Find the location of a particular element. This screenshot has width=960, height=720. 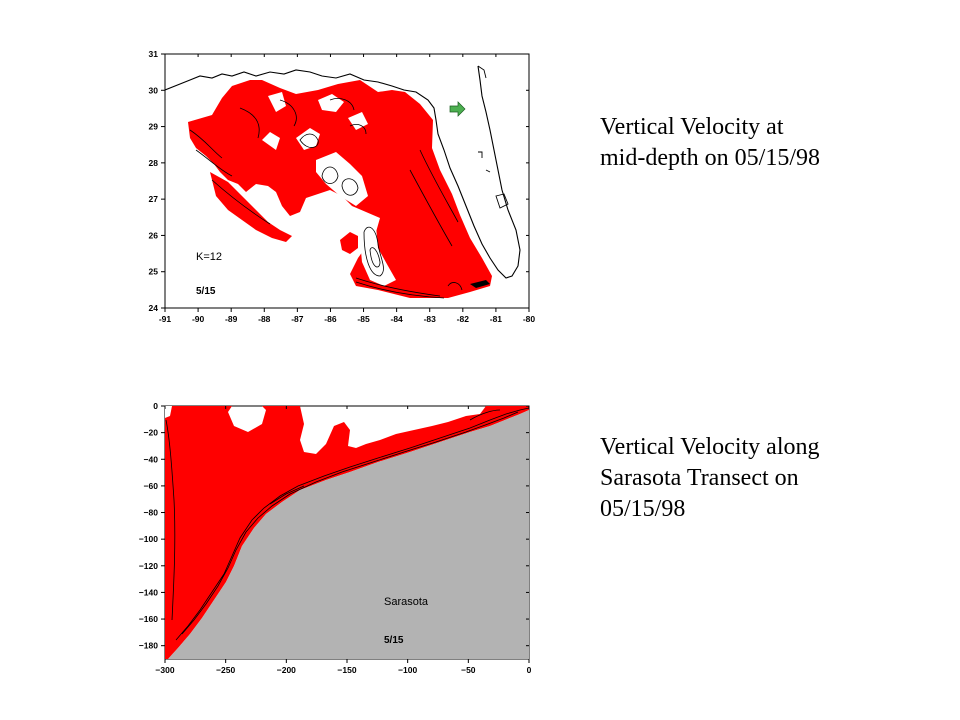

y-tick-label: 27 is located at coordinates (154, 199).